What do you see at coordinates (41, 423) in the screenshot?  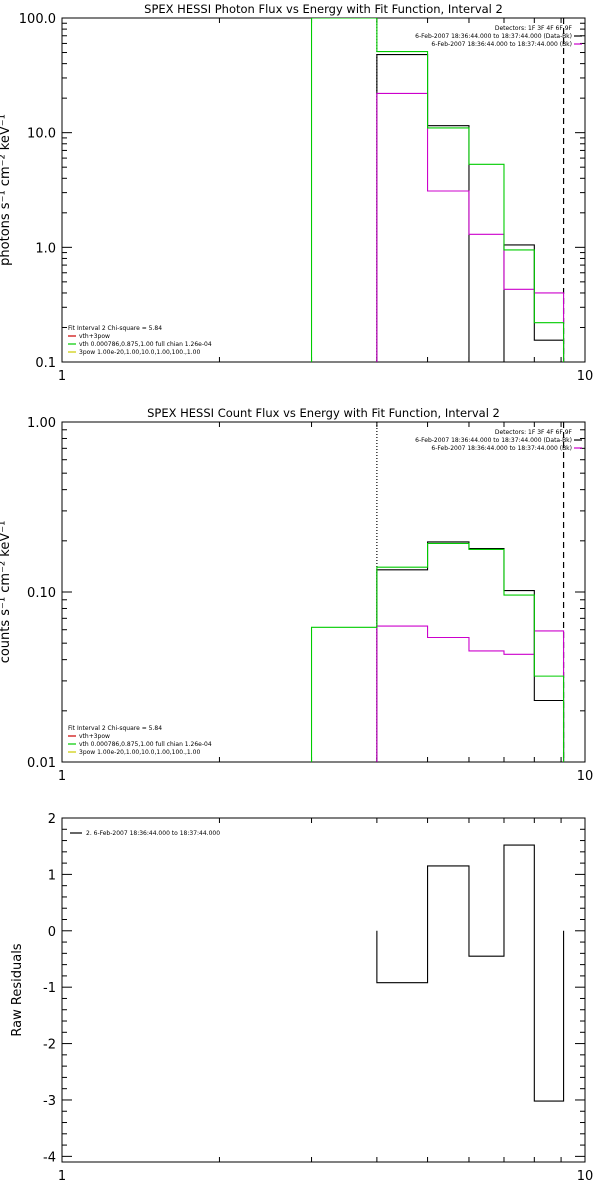 I see `y-tick-label: 1.00` at bounding box center [41, 423].